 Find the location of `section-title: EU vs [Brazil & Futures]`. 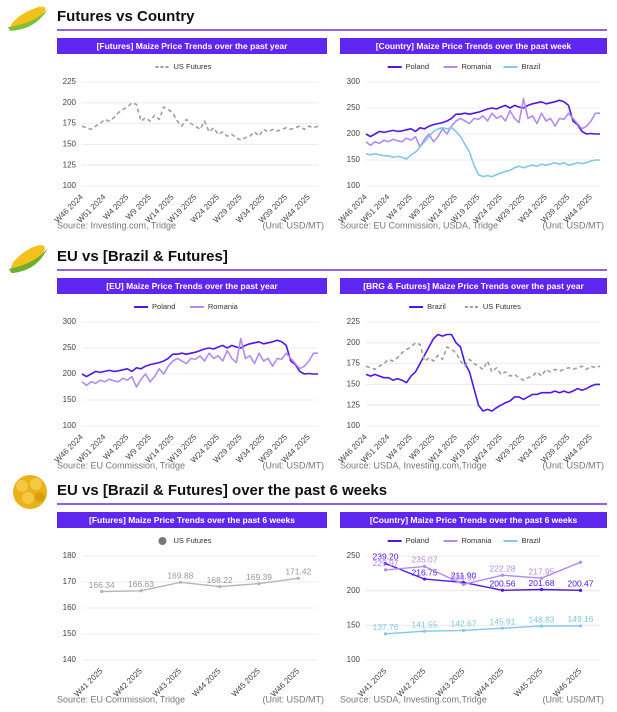

section-title: EU vs [Brazil & Futures] is located at coordinates (142, 256).